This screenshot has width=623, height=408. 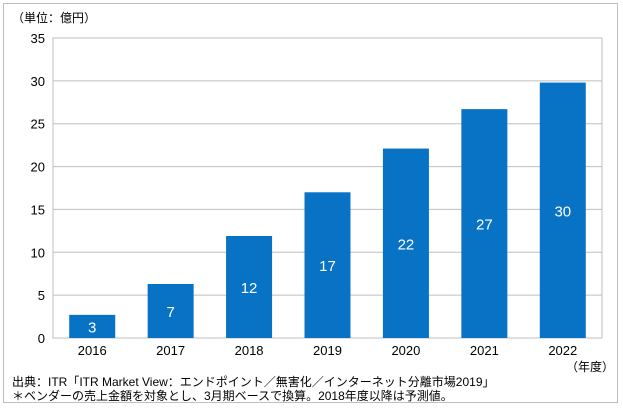 I want to click on bar-2019, so click(x=327, y=265).